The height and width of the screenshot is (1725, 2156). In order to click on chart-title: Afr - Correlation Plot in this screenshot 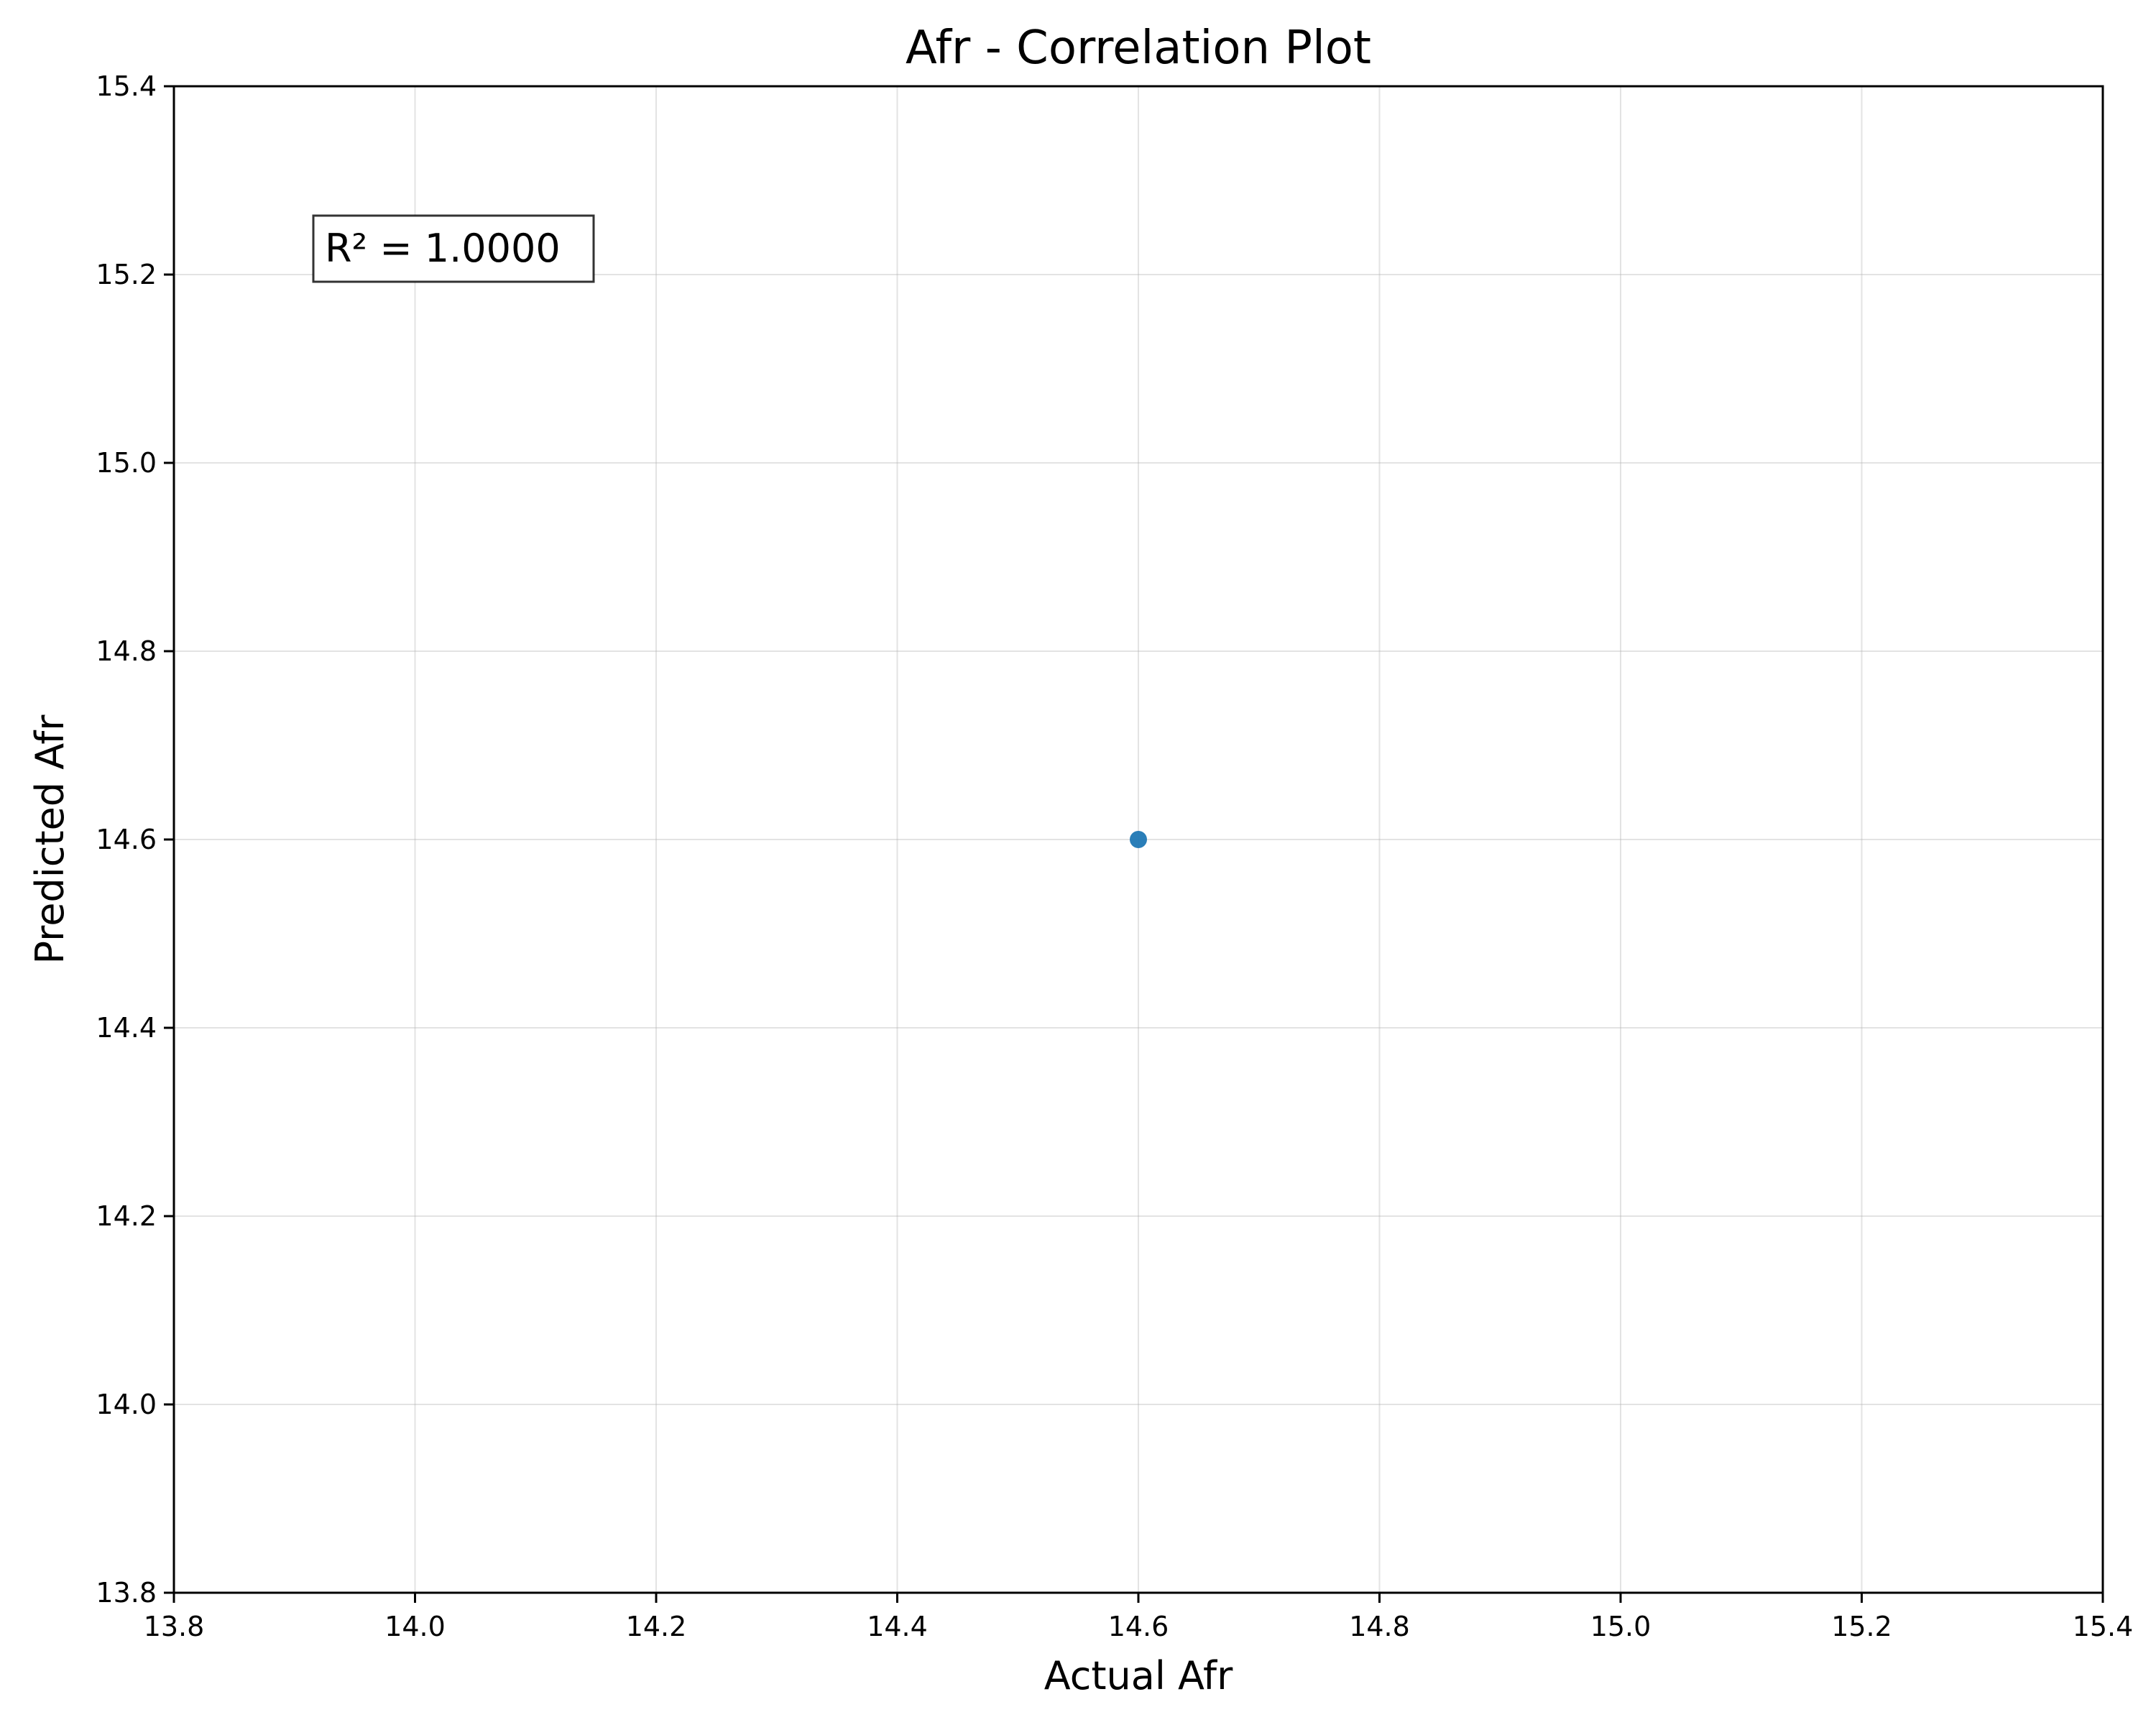, I will do `click(1138, 48)`.